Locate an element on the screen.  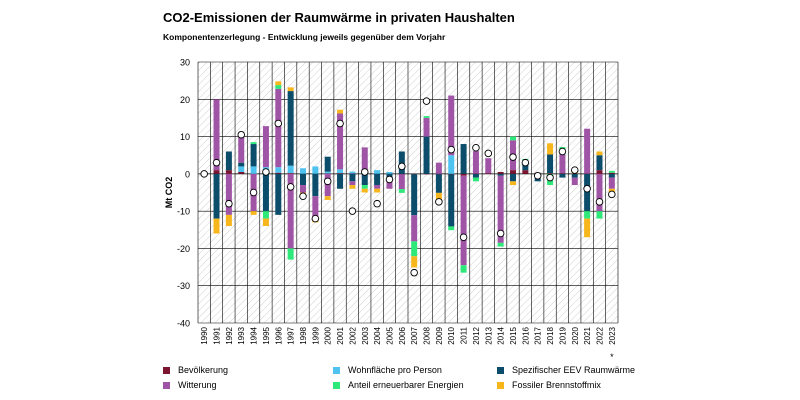
x-tick-label: 2006 is located at coordinates (402, 335).